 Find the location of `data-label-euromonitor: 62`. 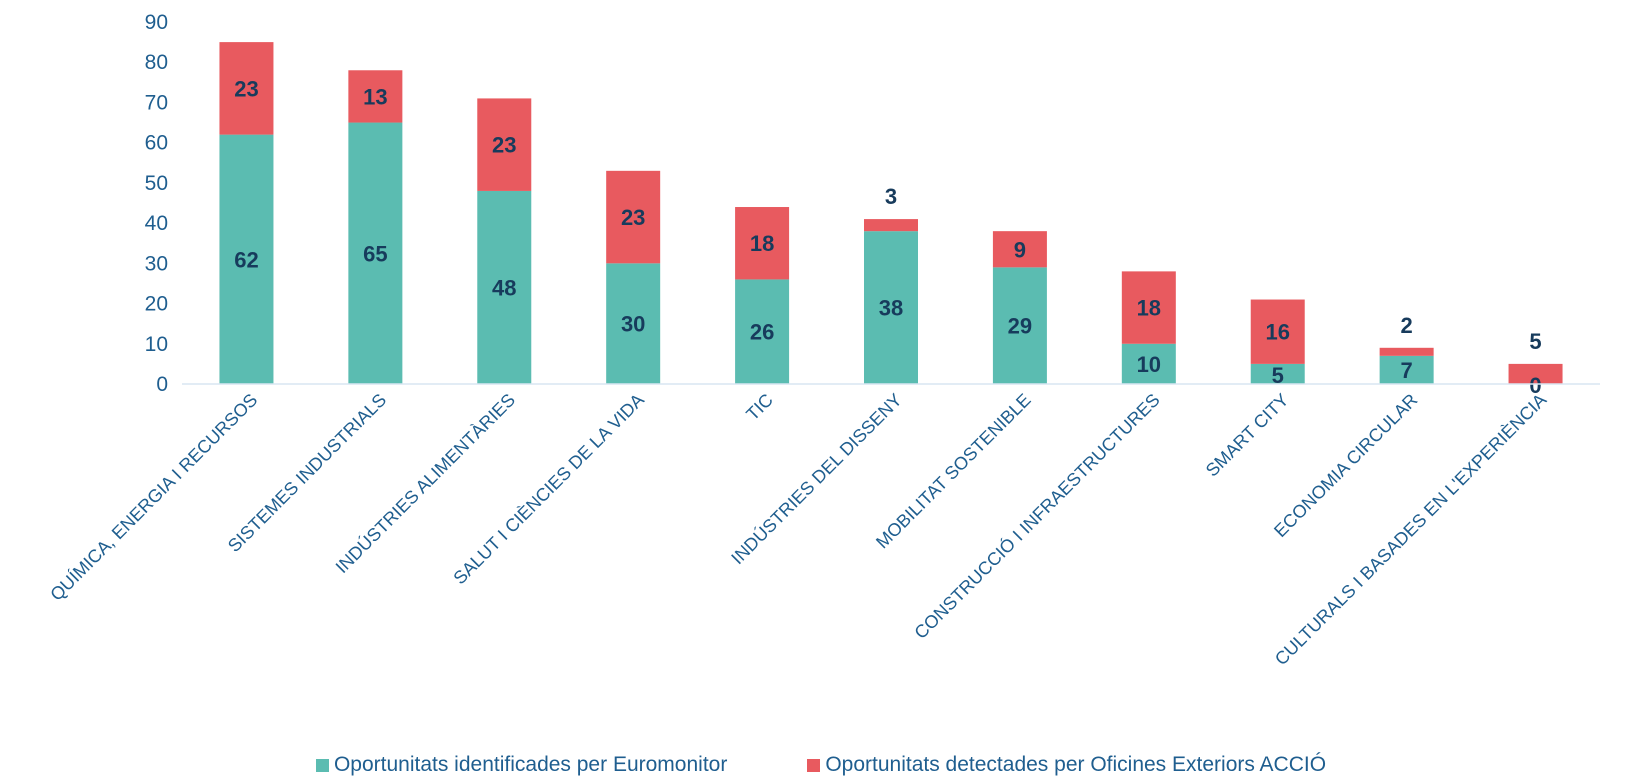

data-label-euromonitor: 62 is located at coordinates (246, 259).